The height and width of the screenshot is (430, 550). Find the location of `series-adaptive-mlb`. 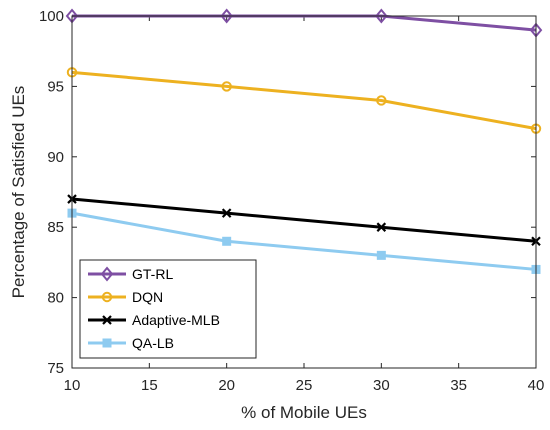

series-adaptive-mlb is located at coordinates (304, 220).